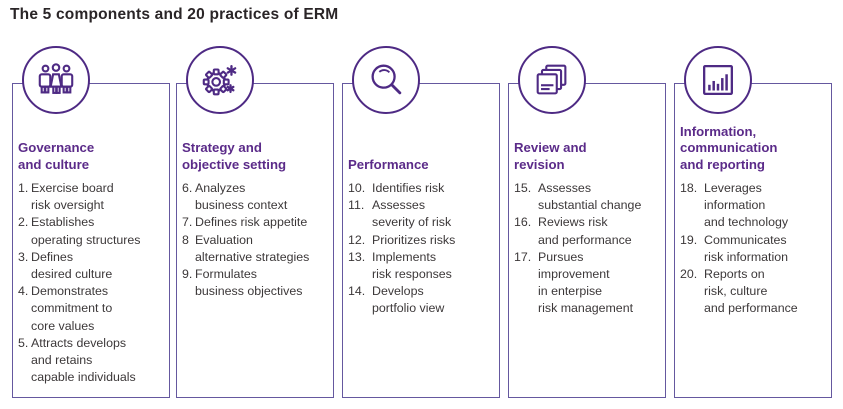 Image resolution: width=843 pixels, height=409 pixels. What do you see at coordinates (23, 222) in the screenshot?
I see `practice-number: 2.` at bounding box center [23, 222].